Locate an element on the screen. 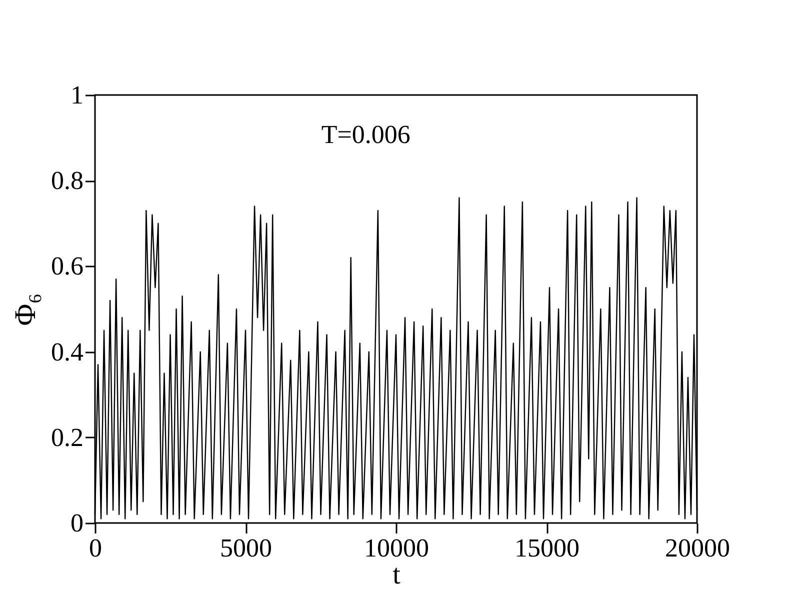 The width and height of the screenshot is (792, 612). y-tick-label: 0.6 is located at coordinates (67, 266).